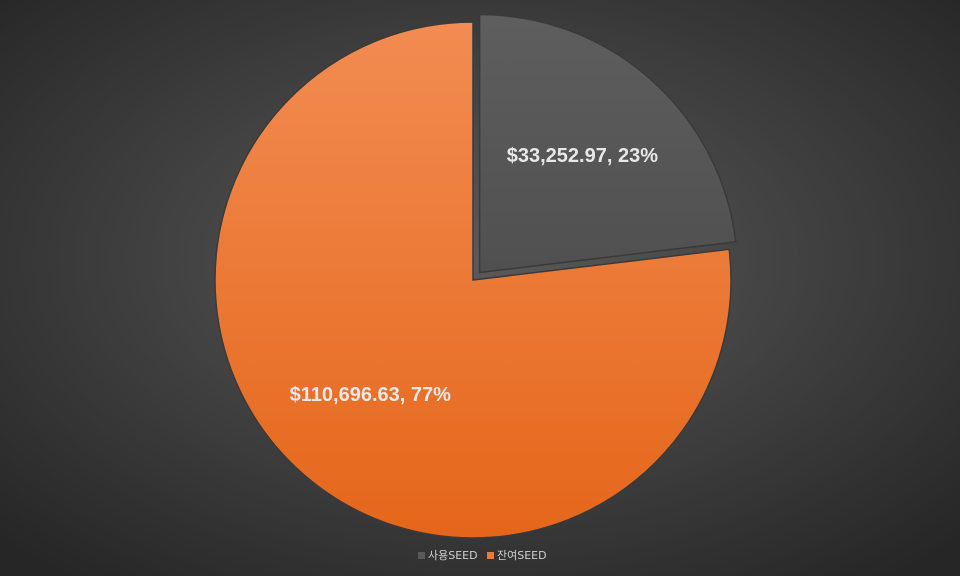  Describe the element at coordinates (453, 555) in the screenshot. I see `legend-label: 사용SEED` at that location.